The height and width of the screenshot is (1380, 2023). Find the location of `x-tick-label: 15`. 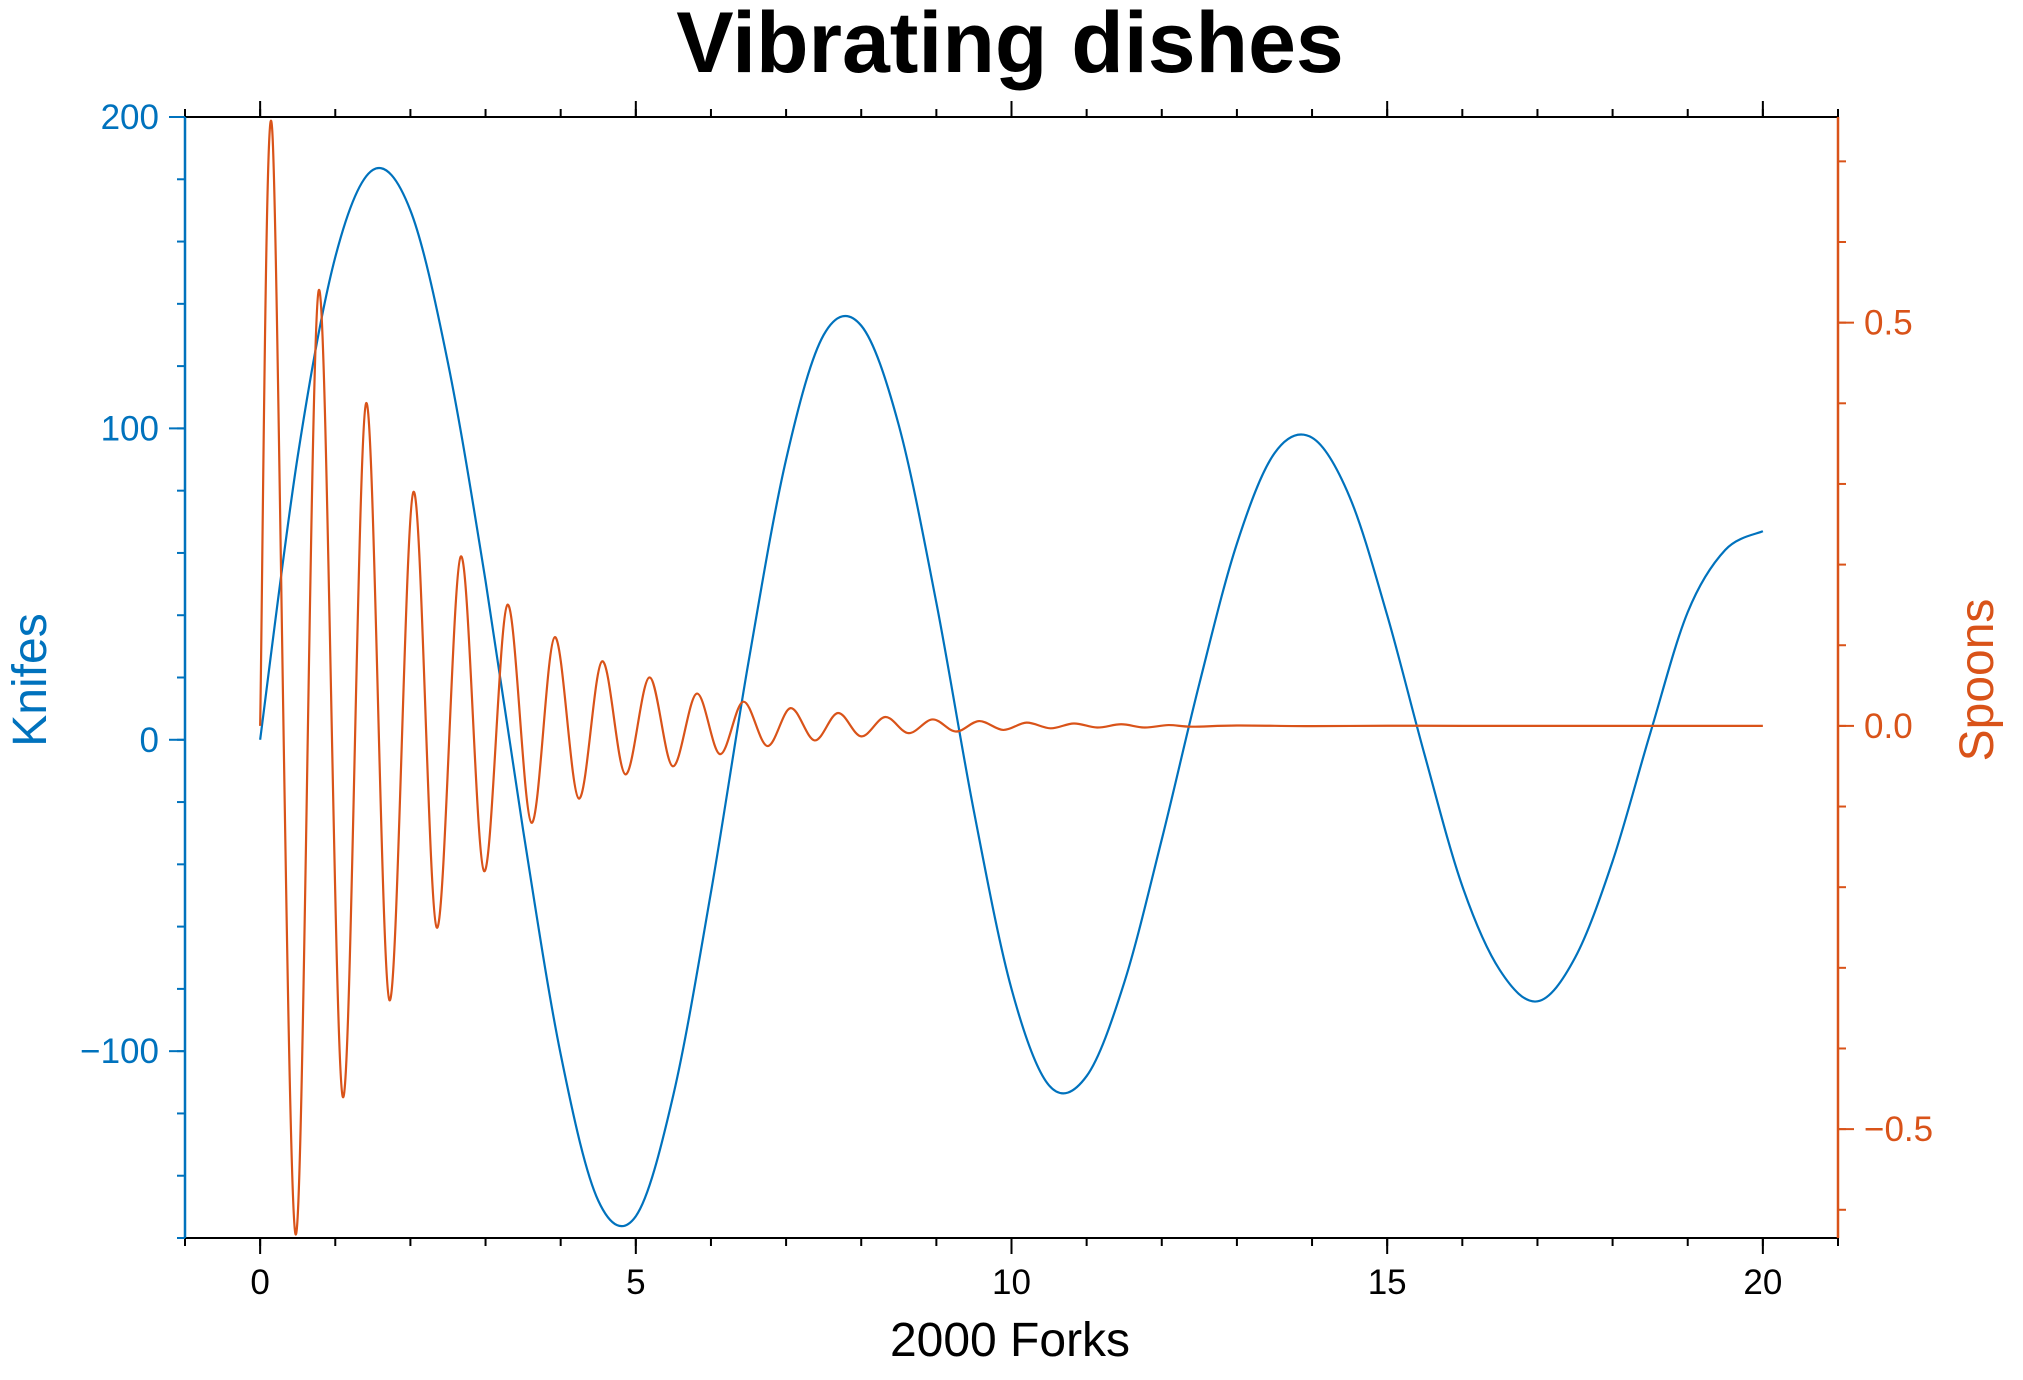

x-tick-label: 15 is located at coordinates (1387, 1282).